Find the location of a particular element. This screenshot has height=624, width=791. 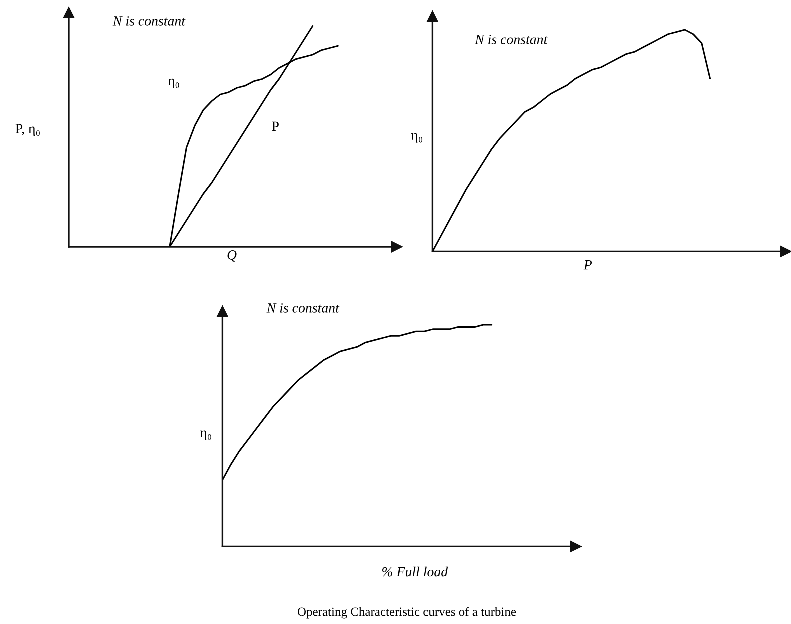

y-axis-title: P, η₀ is located at coordinates (28, 130).